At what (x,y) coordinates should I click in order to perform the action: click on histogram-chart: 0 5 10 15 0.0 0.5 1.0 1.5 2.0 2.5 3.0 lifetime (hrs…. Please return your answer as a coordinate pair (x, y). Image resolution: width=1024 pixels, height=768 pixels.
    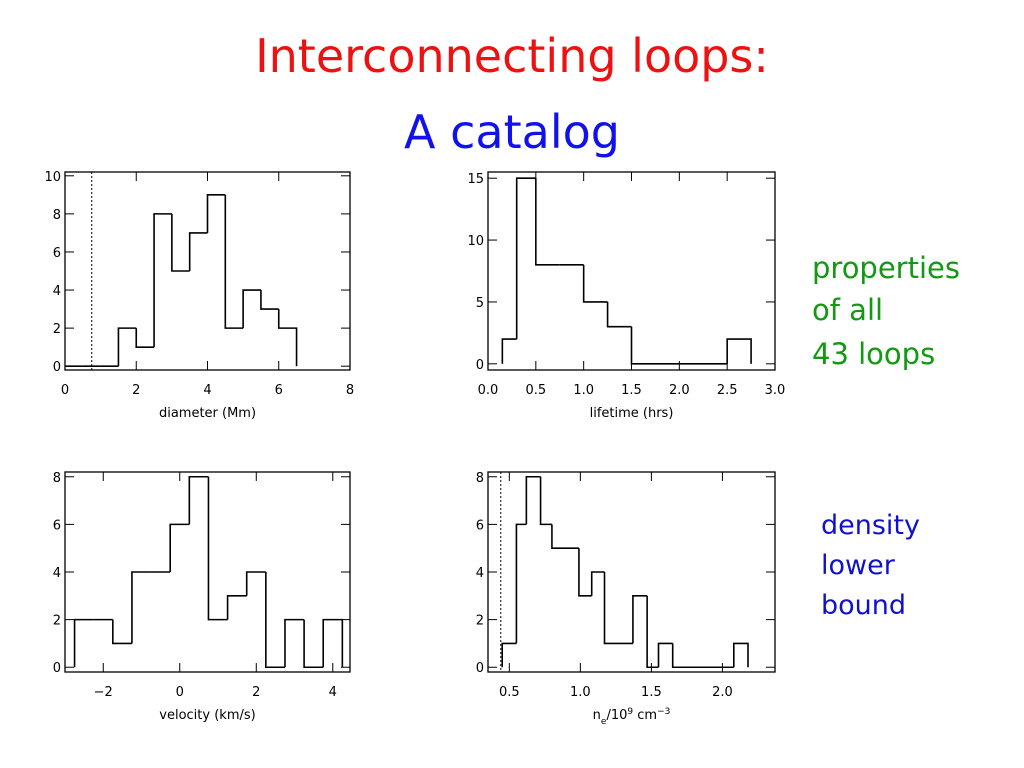
    Looking at the image, I should click on (626, 296).